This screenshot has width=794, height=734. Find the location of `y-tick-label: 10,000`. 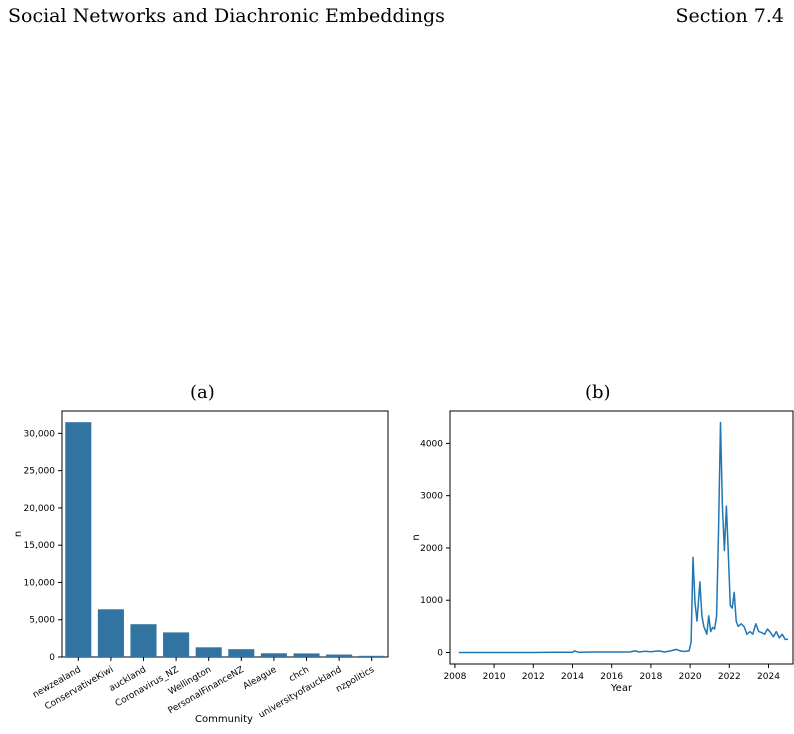

y-tick-label: 10,000 is located at coordinates (40, 583).